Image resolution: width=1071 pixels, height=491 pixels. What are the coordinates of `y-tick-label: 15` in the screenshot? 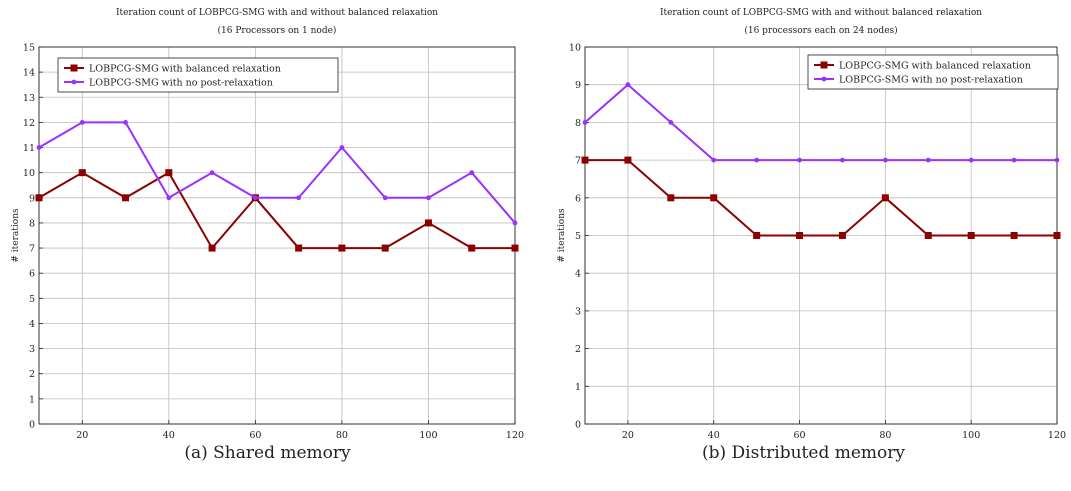 It's located at (29, 48).